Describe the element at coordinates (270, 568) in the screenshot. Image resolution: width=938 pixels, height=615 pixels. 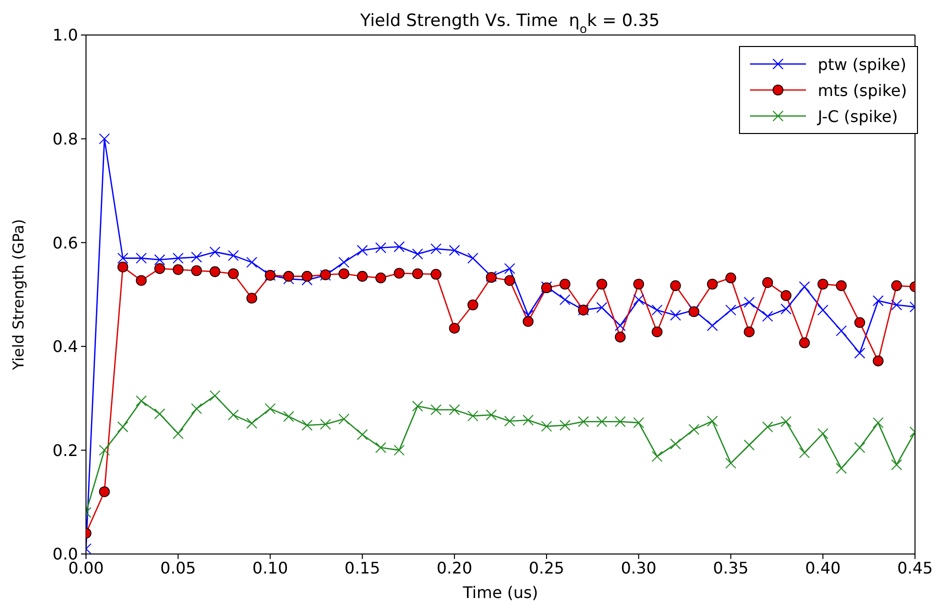
I see `x-tick-label: 0.10` at that location.